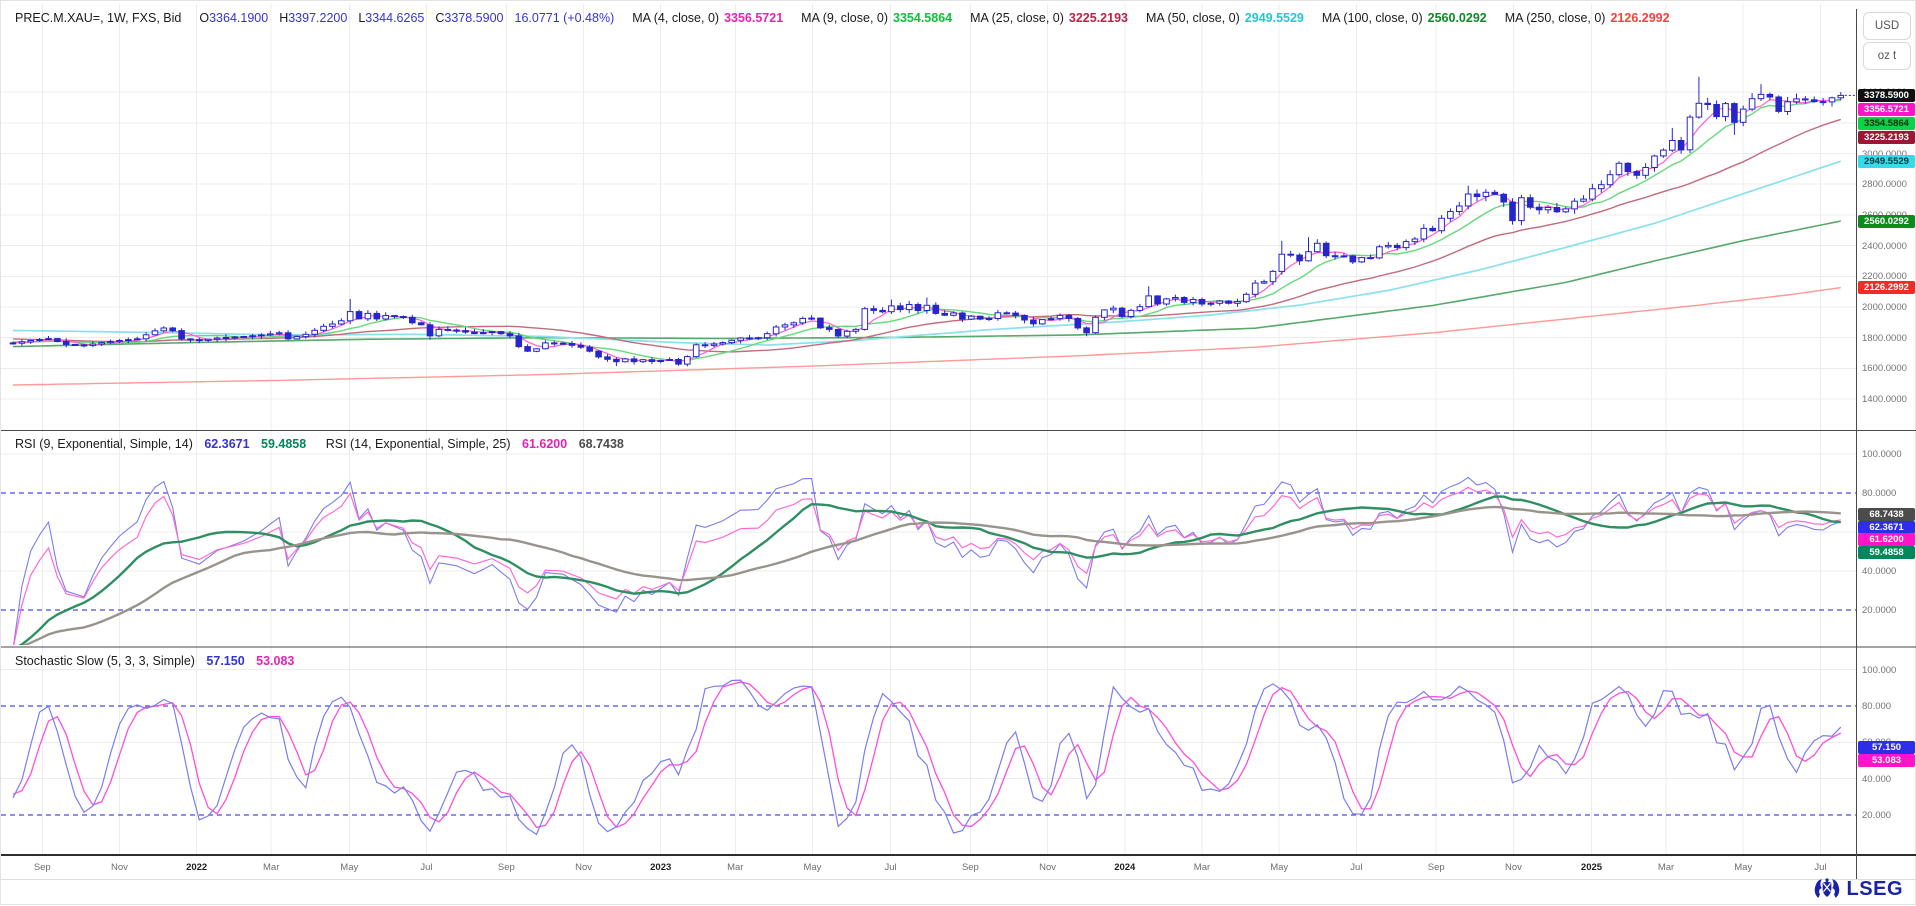 Image resolution: width=1916 pixels, height=906 pixels. Describe the element at coordinates (1826, 888) in the screenshot. I see `lseg-crest-icon` at that location.